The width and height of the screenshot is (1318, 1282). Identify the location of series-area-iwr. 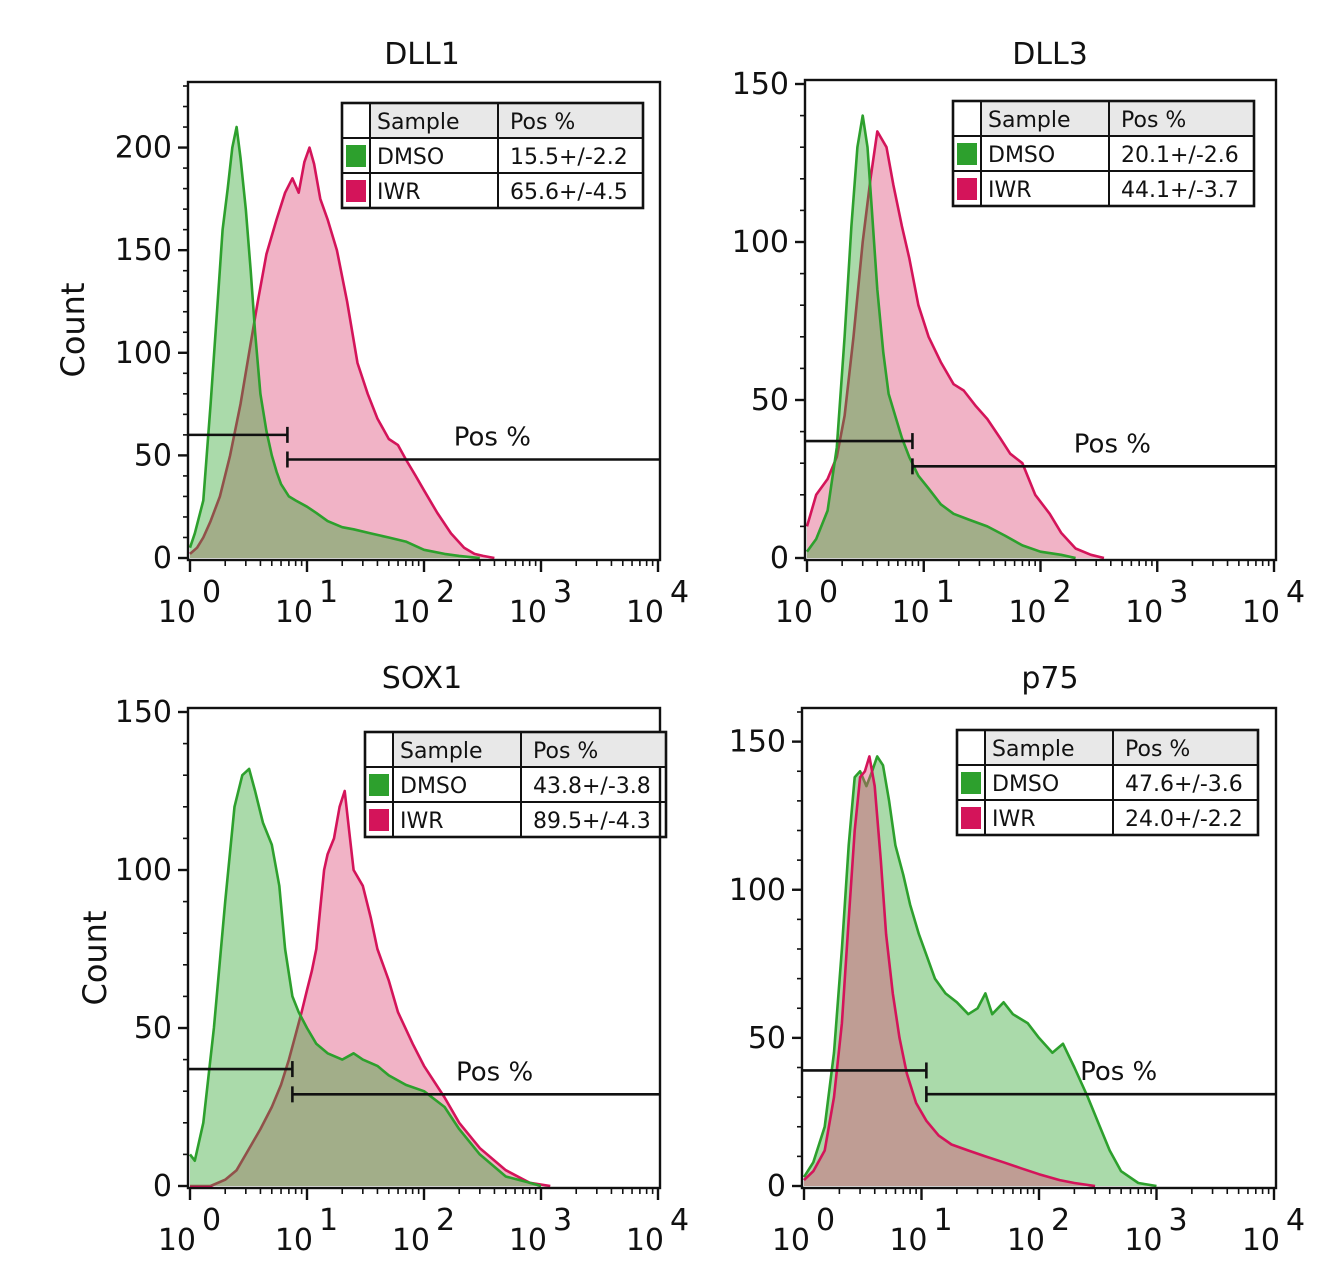
(342, 352).